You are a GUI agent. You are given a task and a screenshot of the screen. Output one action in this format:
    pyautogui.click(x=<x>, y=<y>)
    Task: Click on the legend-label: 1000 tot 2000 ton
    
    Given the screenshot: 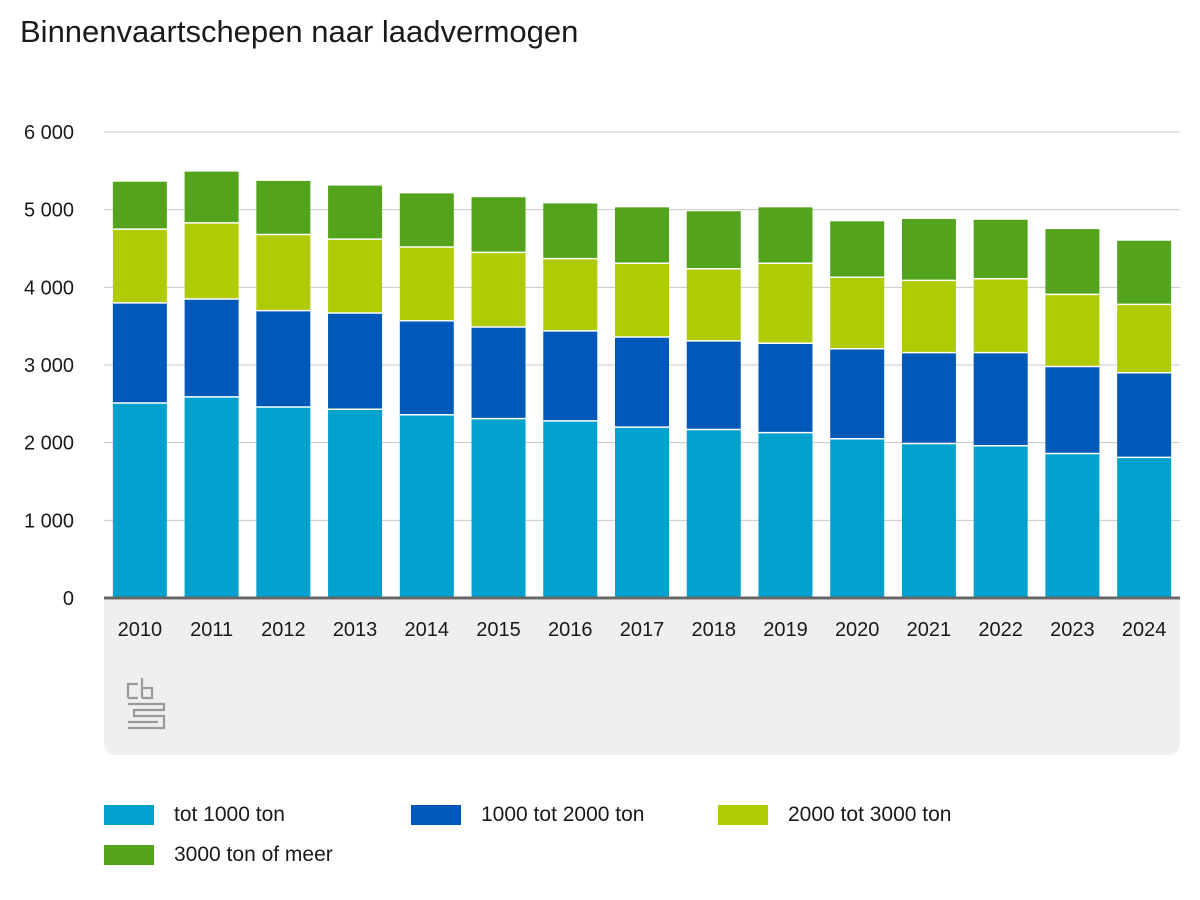 What is the action you would take?
    pyautogui.click(x=563, y=814)
    